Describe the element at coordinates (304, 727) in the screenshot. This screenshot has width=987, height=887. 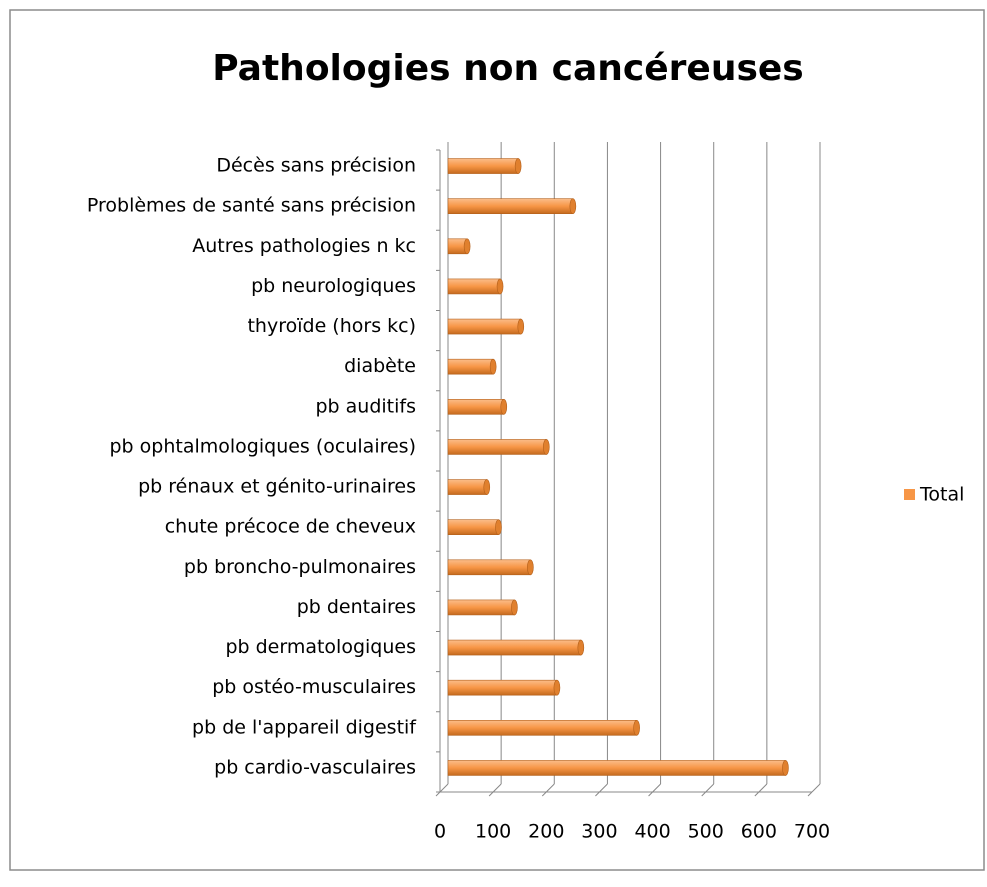
I see `y-tick-label: pb de l'appareil digestif` at that location.